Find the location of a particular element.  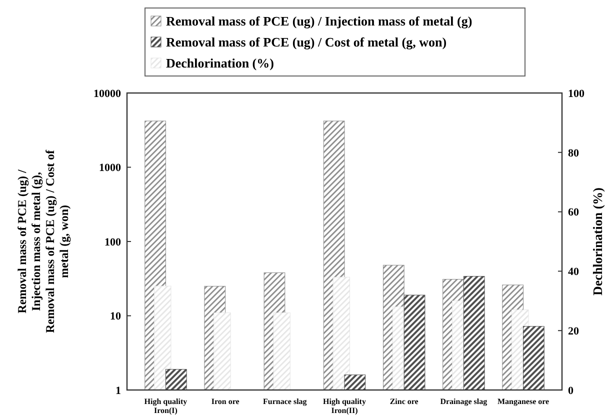

legend-label: Dechlorination (%) is located at coordinates (220, 63).